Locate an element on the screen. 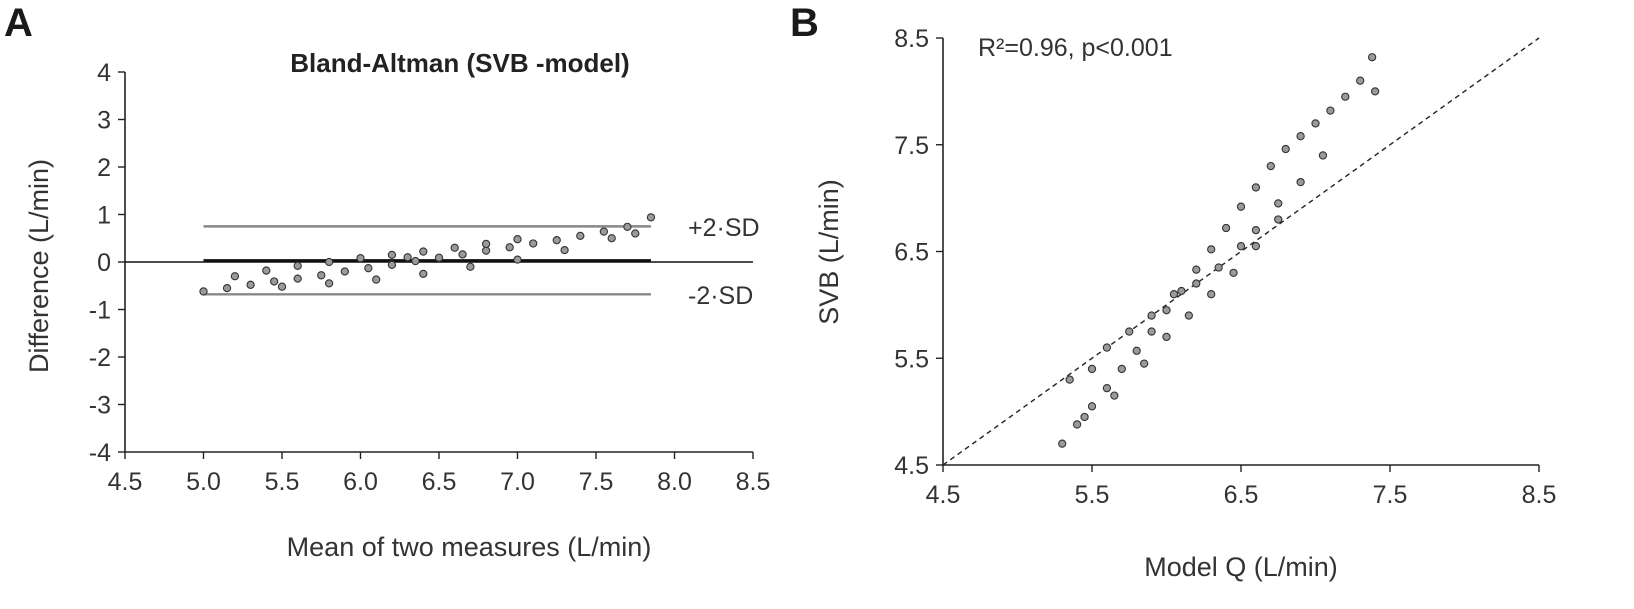 The height and width of the screenshot is (609, 1634). panel-a-y-tick-label: -1 is located at coordinates (100, 311).